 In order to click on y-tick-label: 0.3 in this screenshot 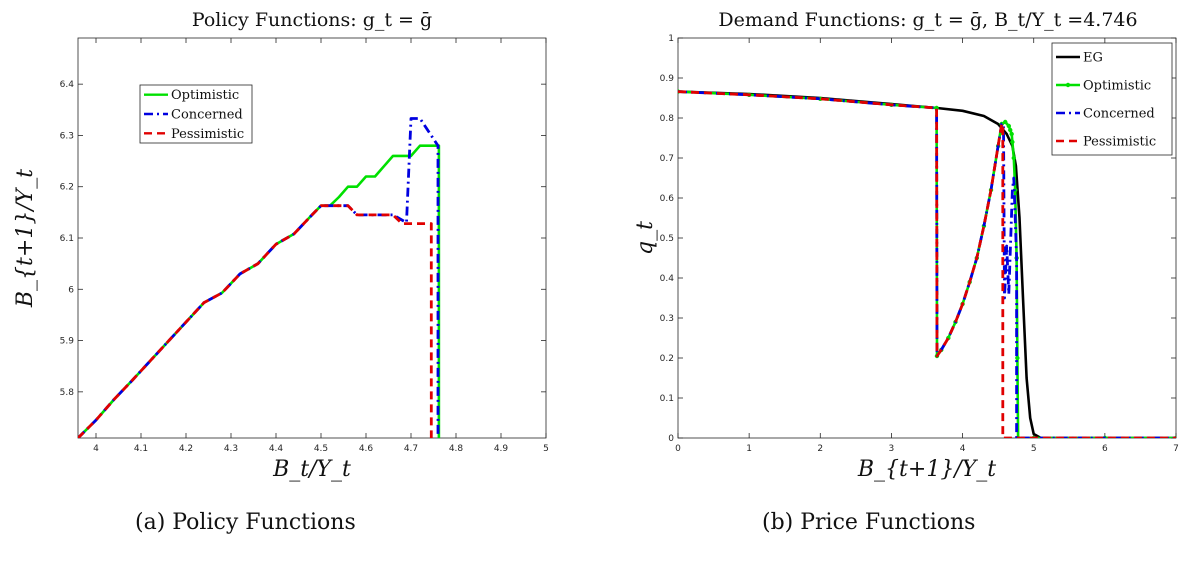, I will do `click(667, 319)`.